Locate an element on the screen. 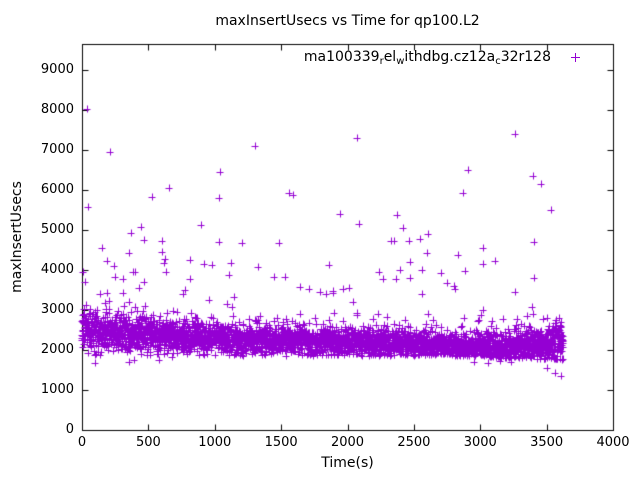 Image resolution: width=640 pixels, height=480 pixels. x-axis-title: Time(s) is located at coordinates (347, 463).